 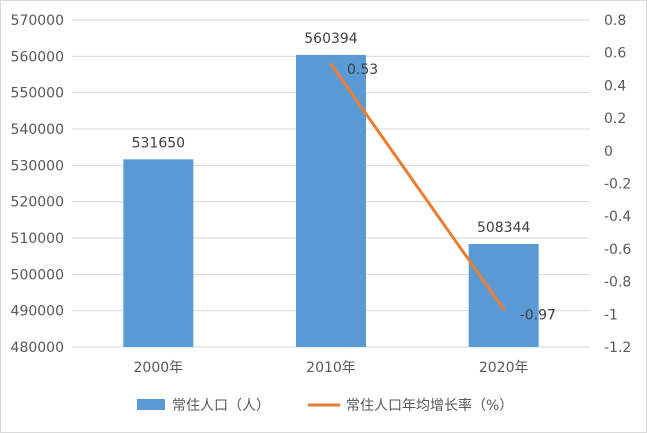 I want to click on right-axis-ticks: -1.2 -1 -0.8 -0.6 -0.4 -0.2 0 0.2 0.4 0.6 0.8, so click(x=617, y=184).